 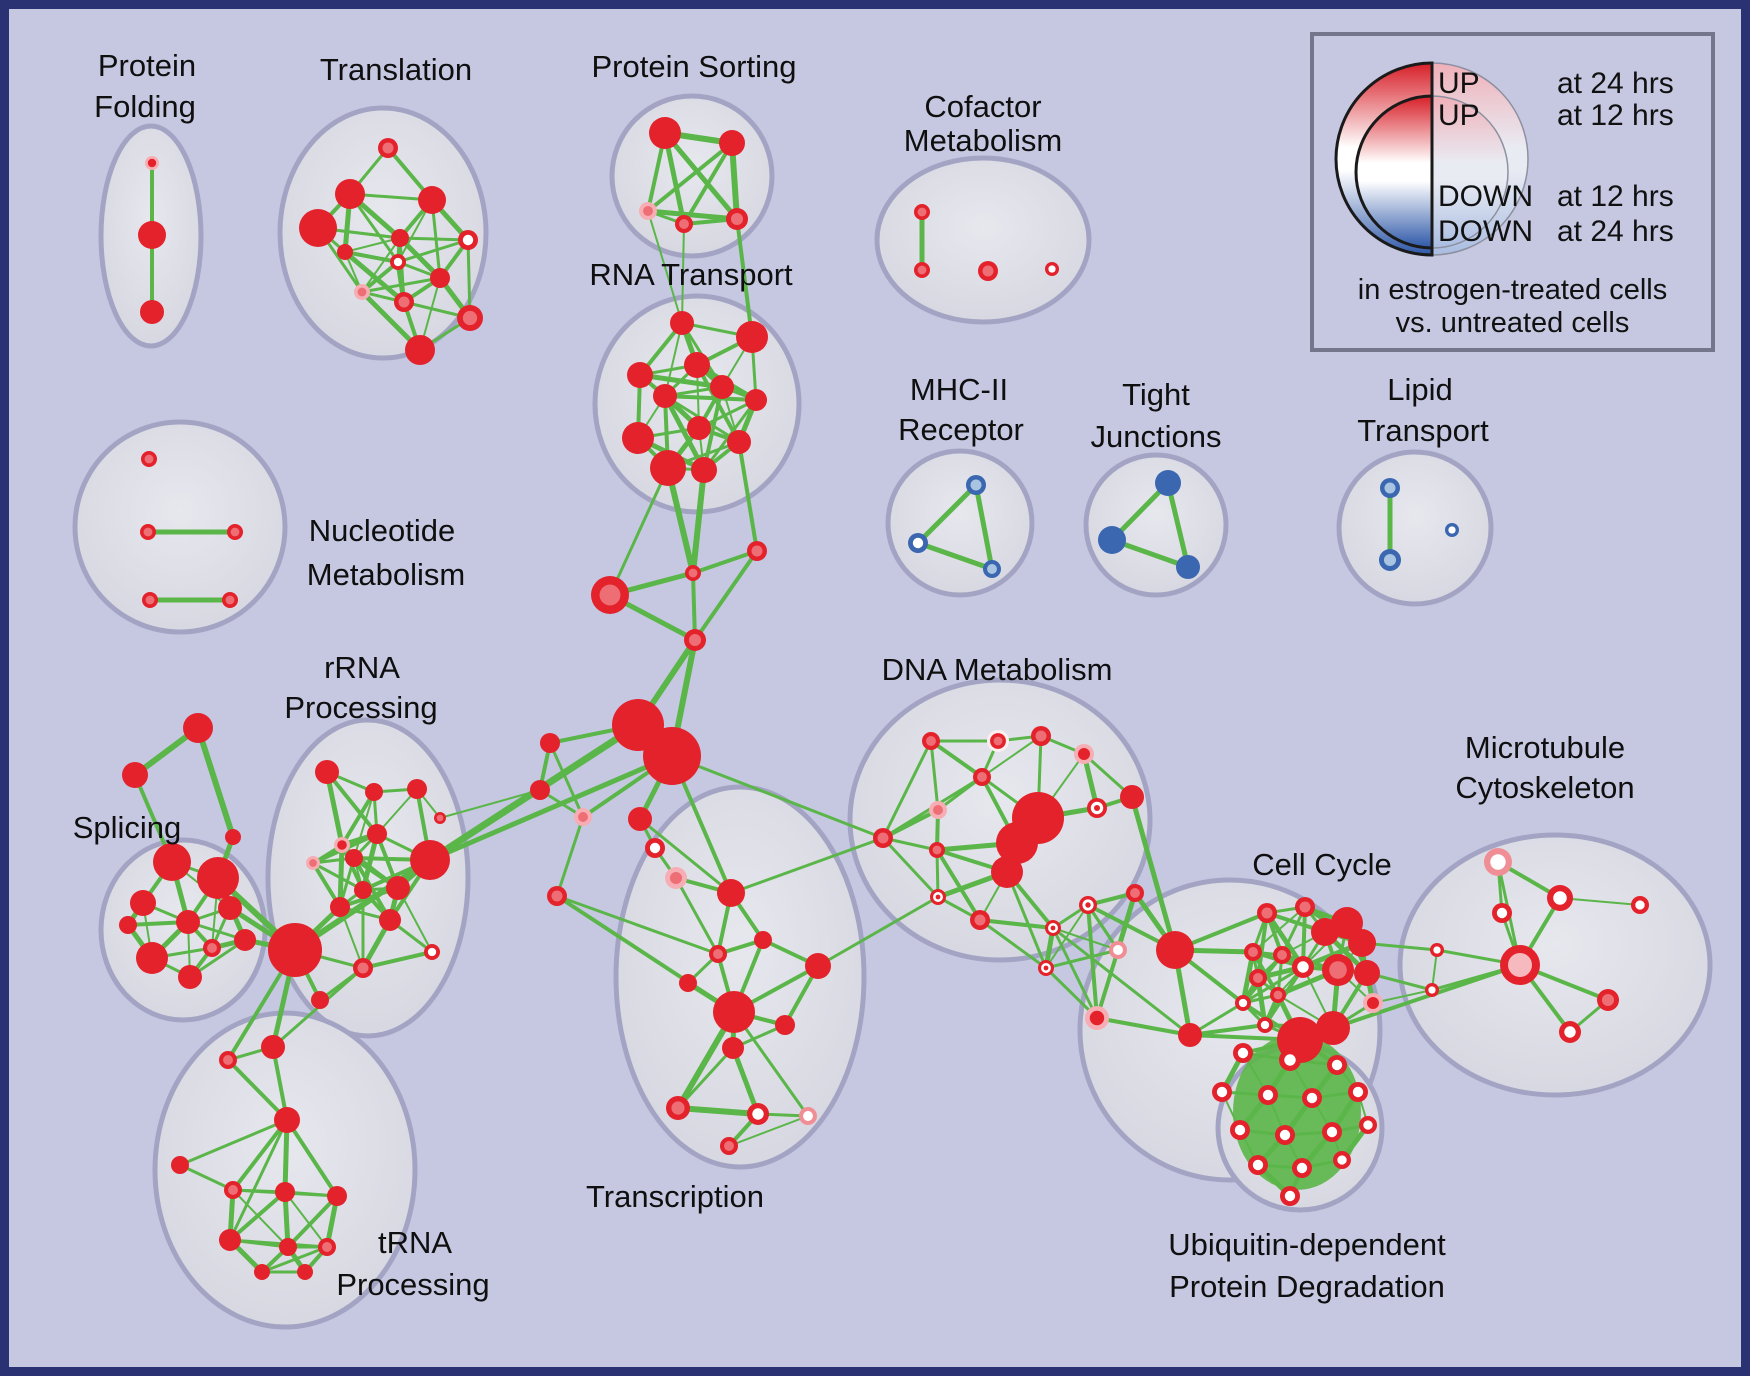 I want to click on legend-up24-level: UP, so click(x=1459, y=83).